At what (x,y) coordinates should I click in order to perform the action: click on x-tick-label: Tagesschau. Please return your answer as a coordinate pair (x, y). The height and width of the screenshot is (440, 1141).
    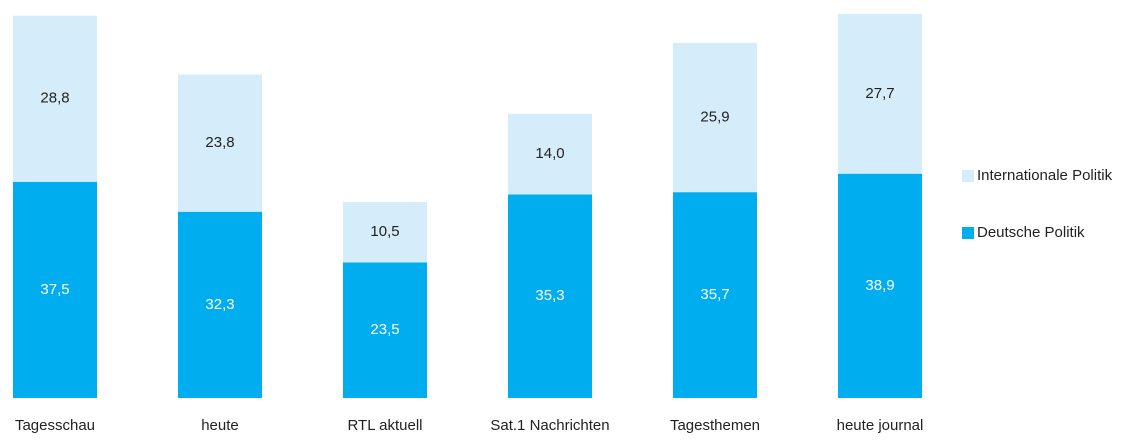
    Looking at the image, I should click on (55, 425).